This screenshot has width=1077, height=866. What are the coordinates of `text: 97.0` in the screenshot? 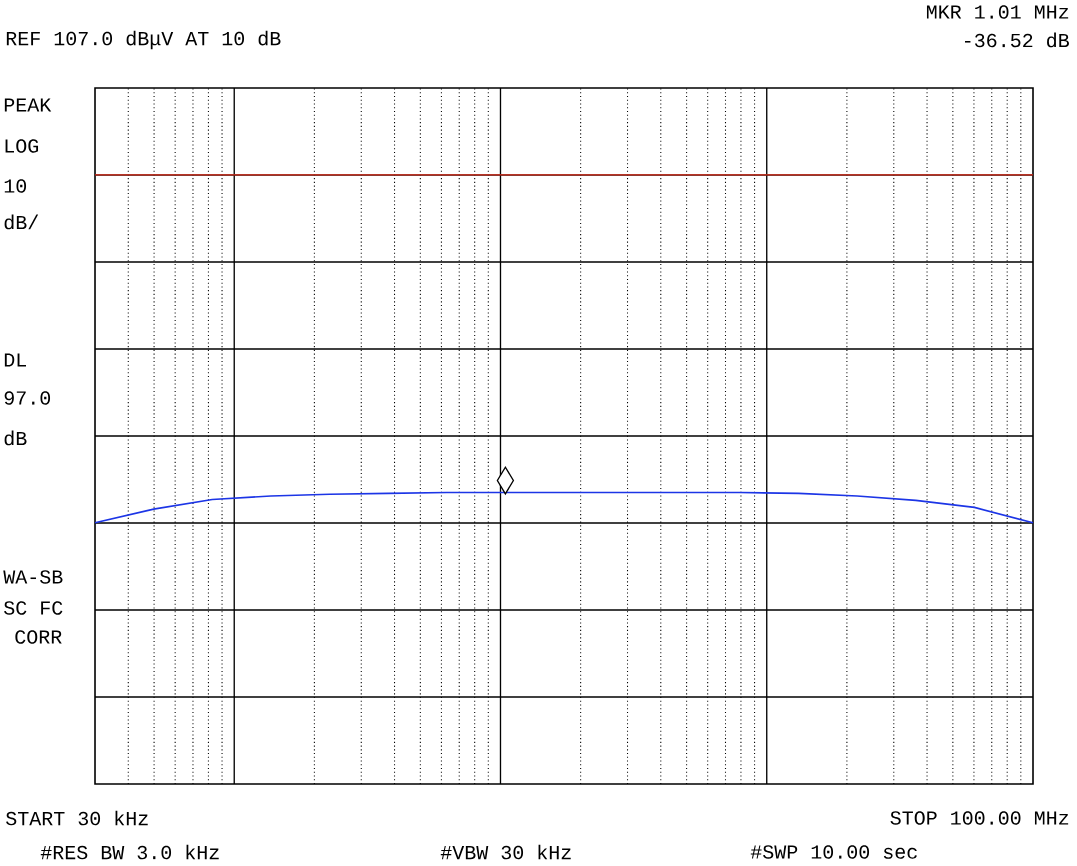 It's located at (27, 398).